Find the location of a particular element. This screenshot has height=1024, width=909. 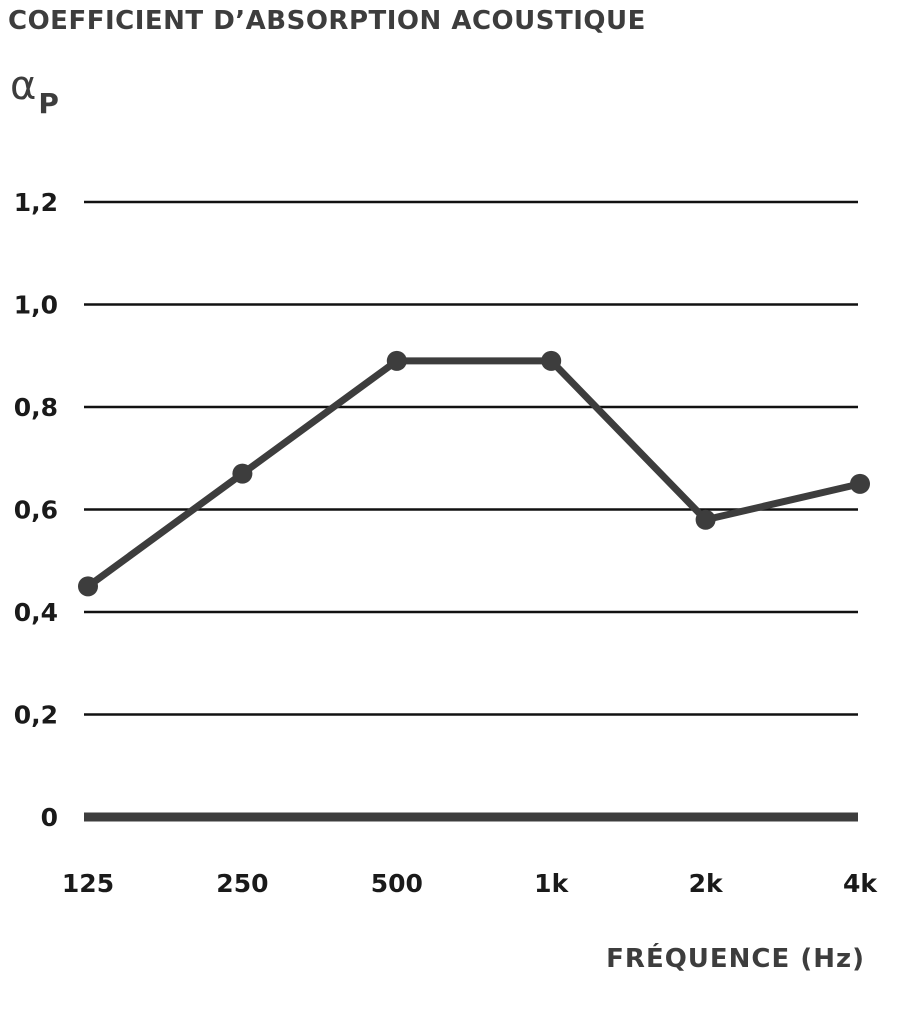

y-tick-labels: 0 0,2 0,4 0,6 0,8 1,0 1,2 is located at coordinates (36, 510).